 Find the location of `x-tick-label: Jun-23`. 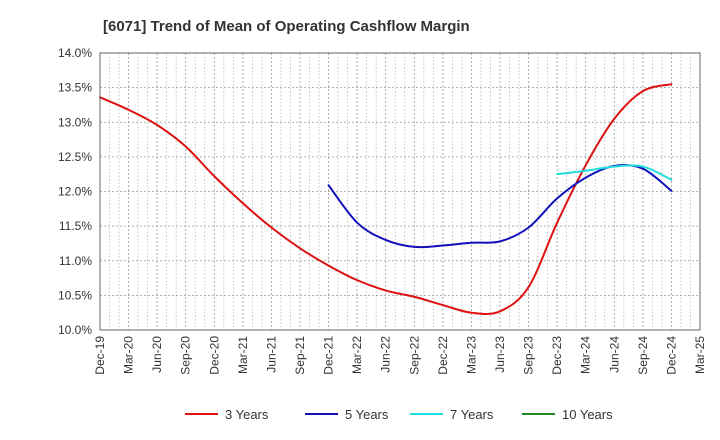

x-tick-label: Jun-23 is located at coordinates (500, 354).